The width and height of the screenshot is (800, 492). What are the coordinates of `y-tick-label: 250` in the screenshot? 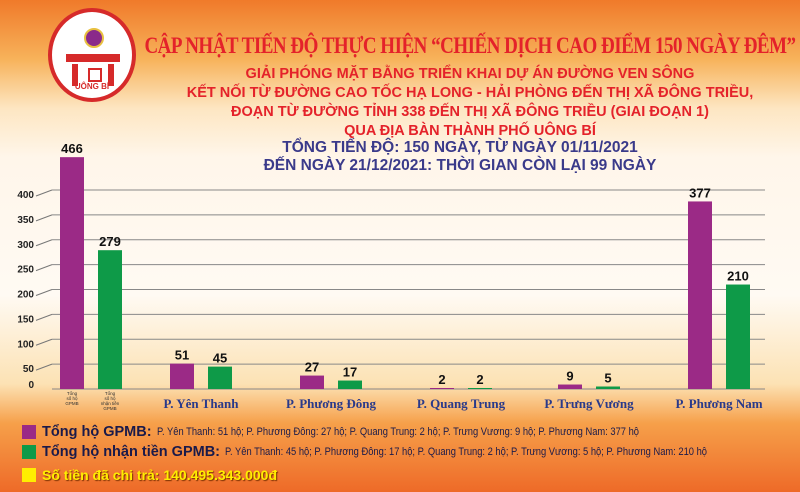 It's located at (25, 270).